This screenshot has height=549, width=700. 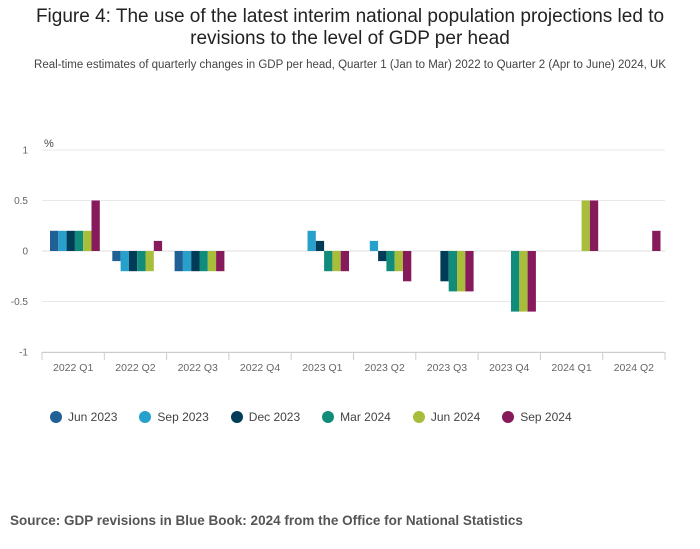 What do you see at coordinates (274, 417) in the screenshot?
I see `legend-label: Dec 2023` at bounding box center [274, 417].